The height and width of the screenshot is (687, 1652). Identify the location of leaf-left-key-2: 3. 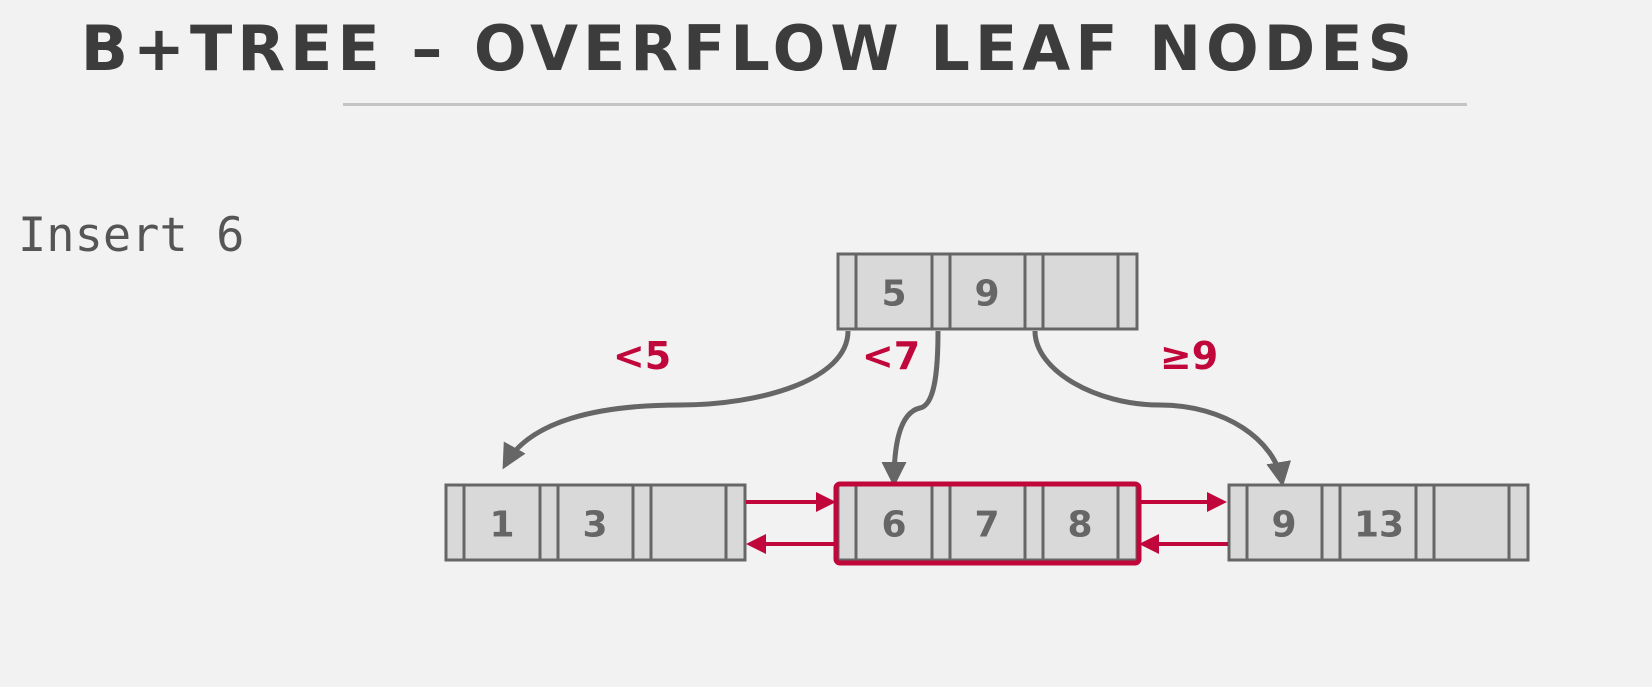
(594, 525).